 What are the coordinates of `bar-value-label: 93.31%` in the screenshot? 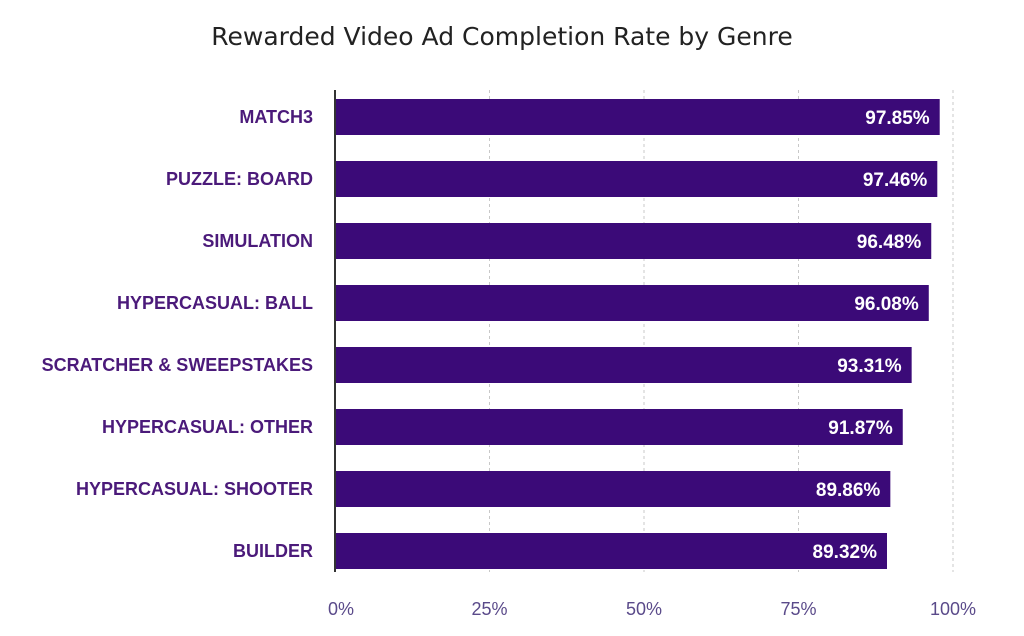 It's located at (869, 366).